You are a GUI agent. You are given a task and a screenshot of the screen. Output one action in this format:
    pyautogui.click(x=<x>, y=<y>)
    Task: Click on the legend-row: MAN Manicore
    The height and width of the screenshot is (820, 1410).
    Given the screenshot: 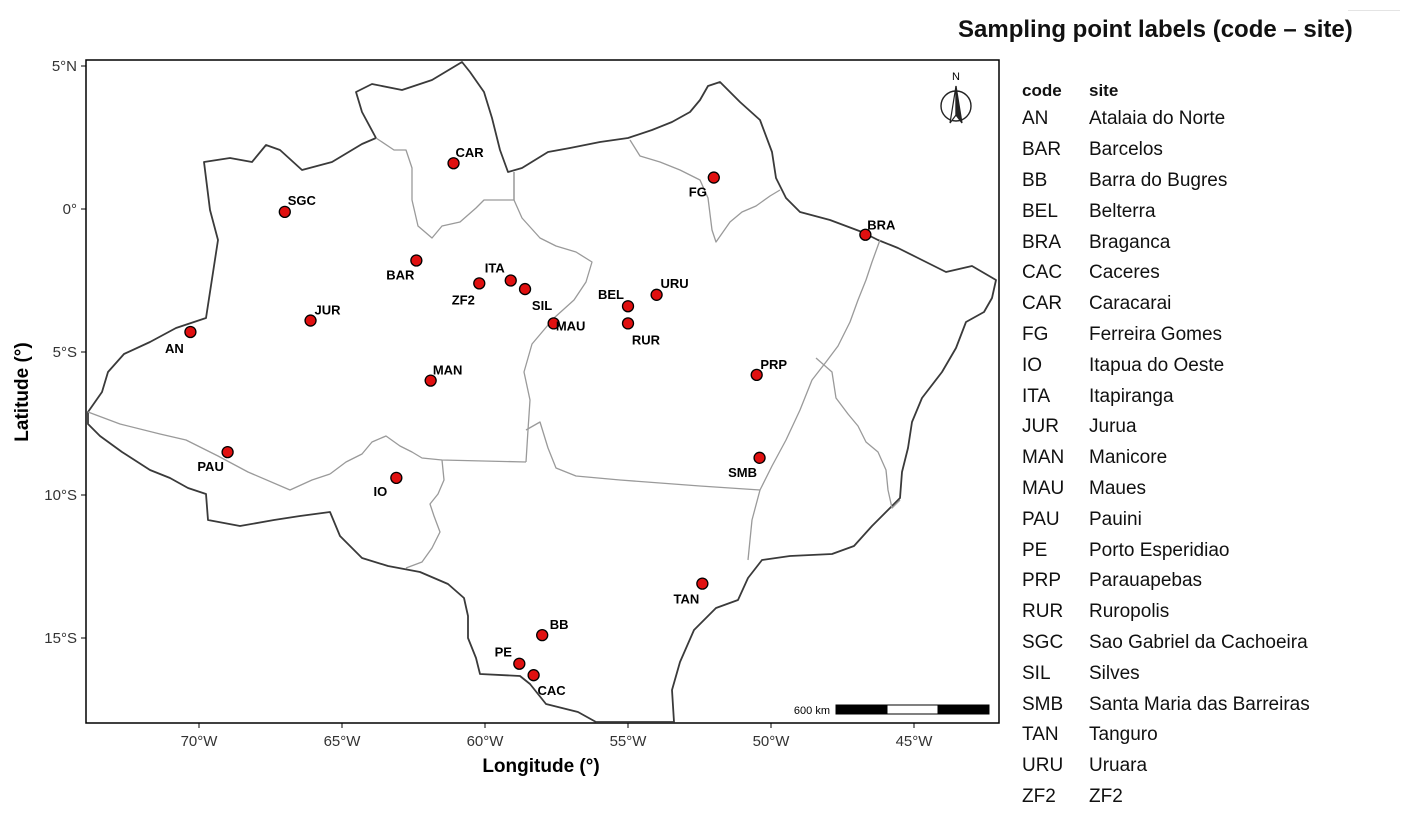 What is the action you would take?
    pyautogui.click(x=1166, y=458)
    